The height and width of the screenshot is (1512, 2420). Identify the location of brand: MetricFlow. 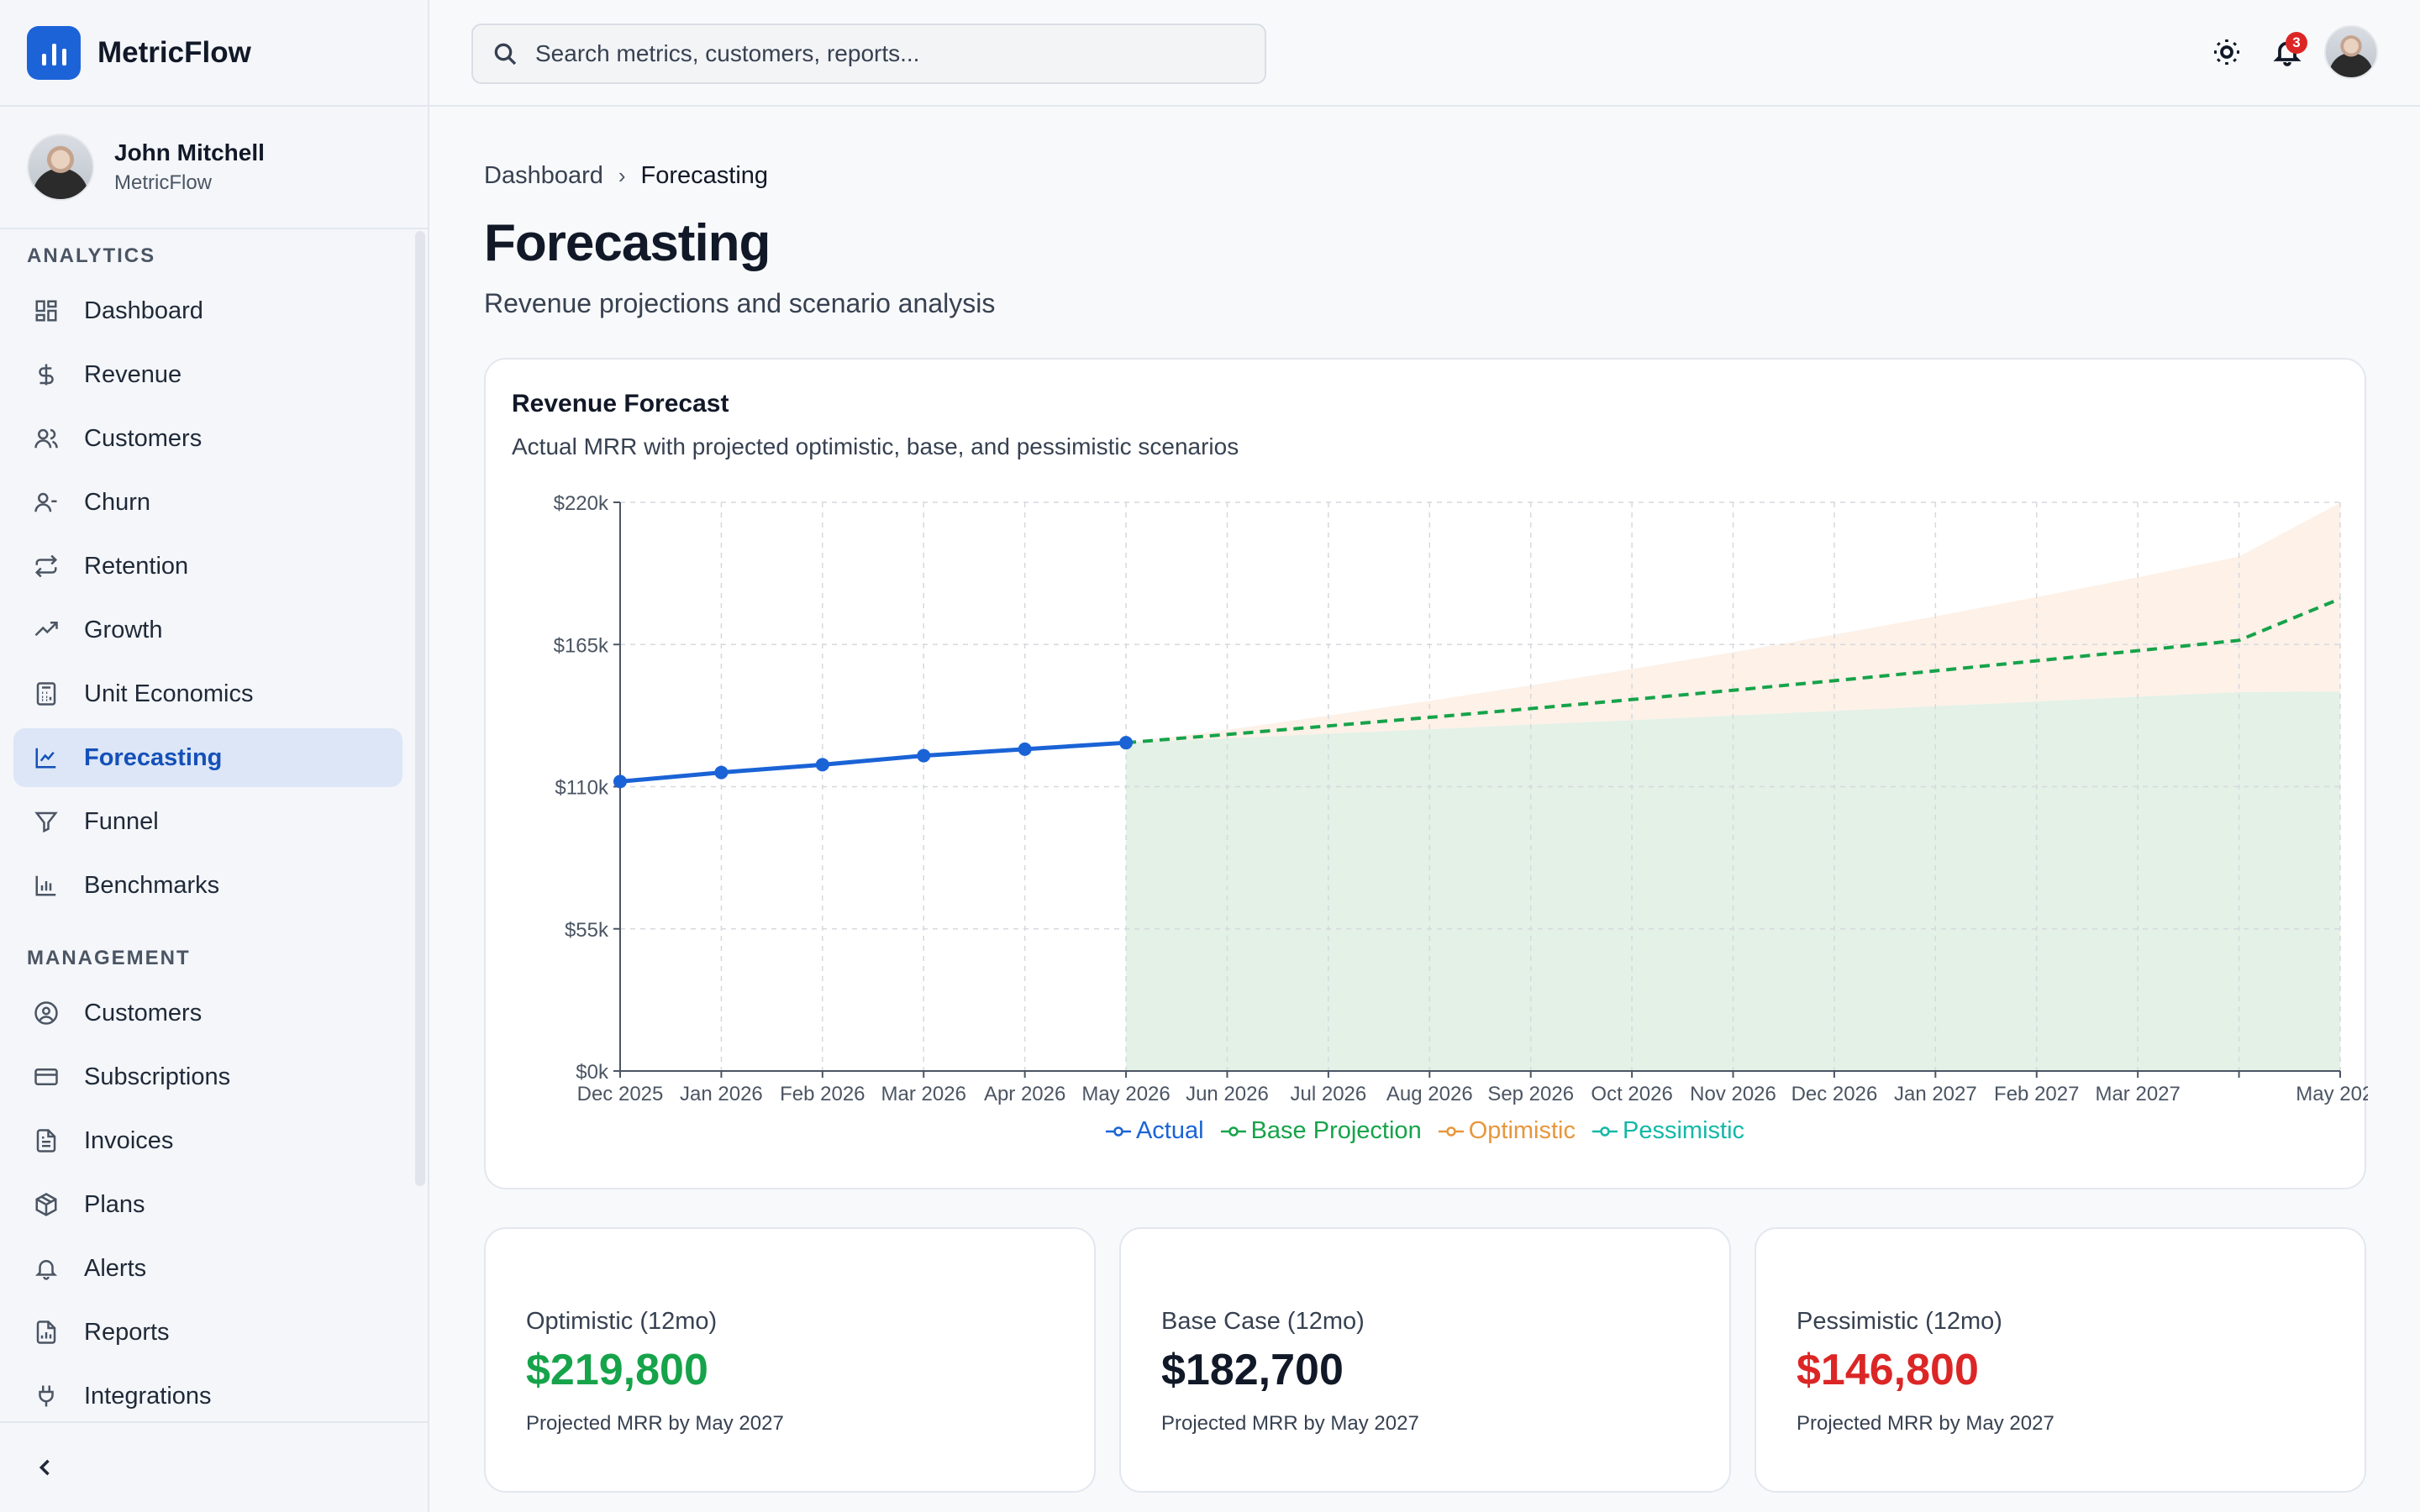
(214, 53).